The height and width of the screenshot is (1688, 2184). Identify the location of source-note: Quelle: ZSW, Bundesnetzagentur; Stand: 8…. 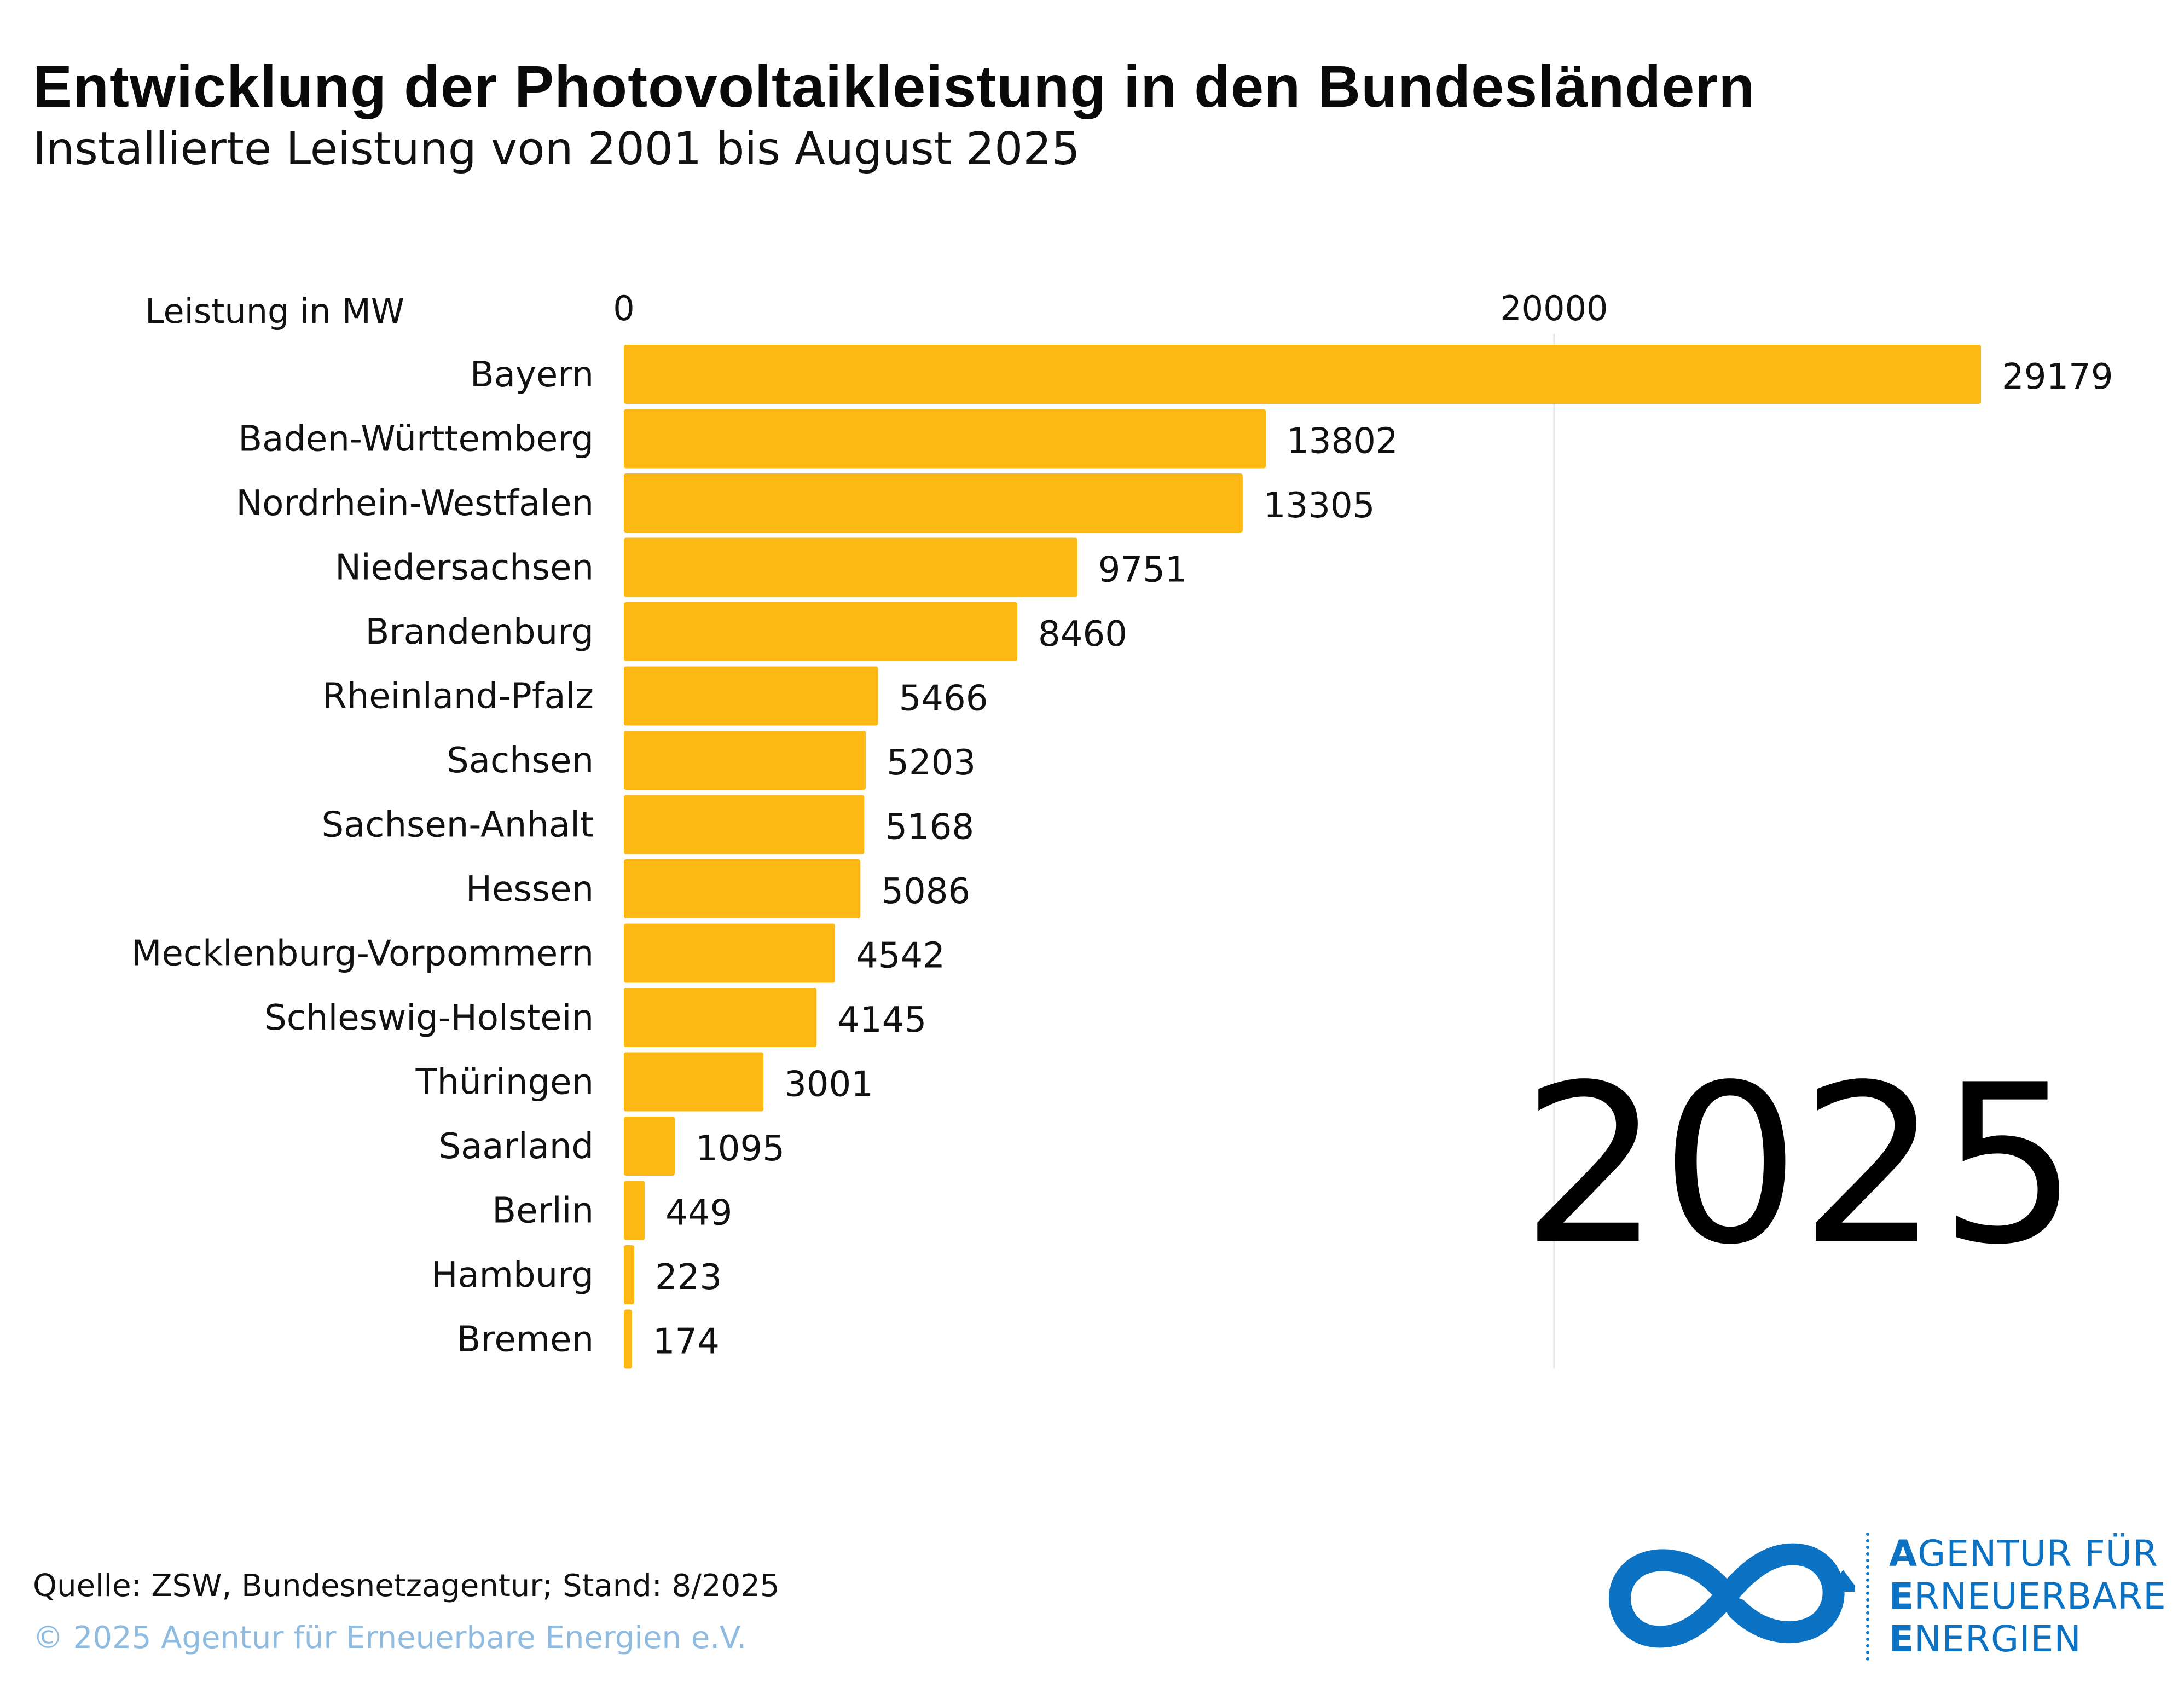
(406, 1586).